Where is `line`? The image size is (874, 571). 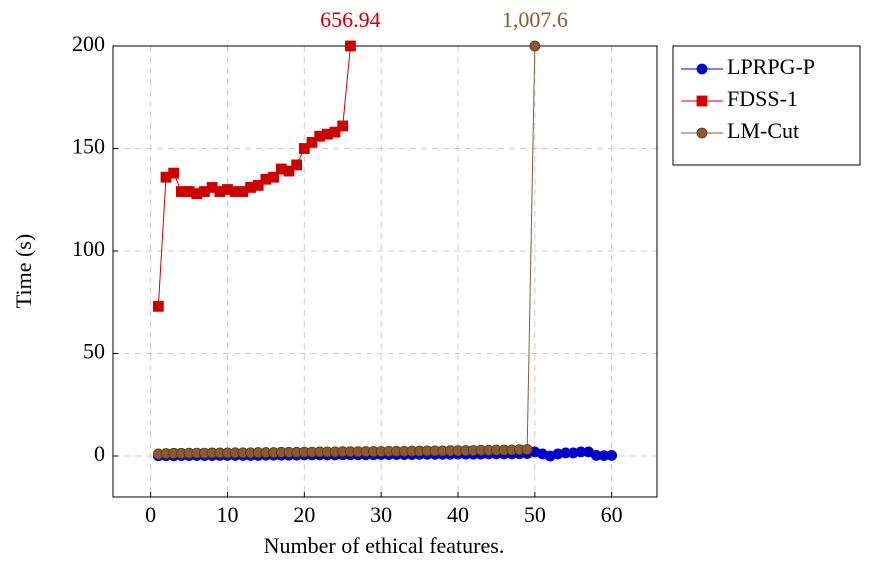
line is located at coordinates (254, 176).